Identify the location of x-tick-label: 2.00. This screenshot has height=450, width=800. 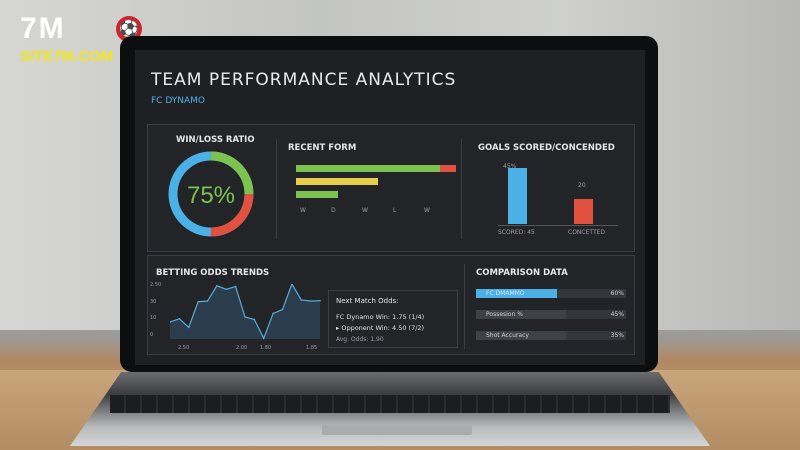
(242, 348).